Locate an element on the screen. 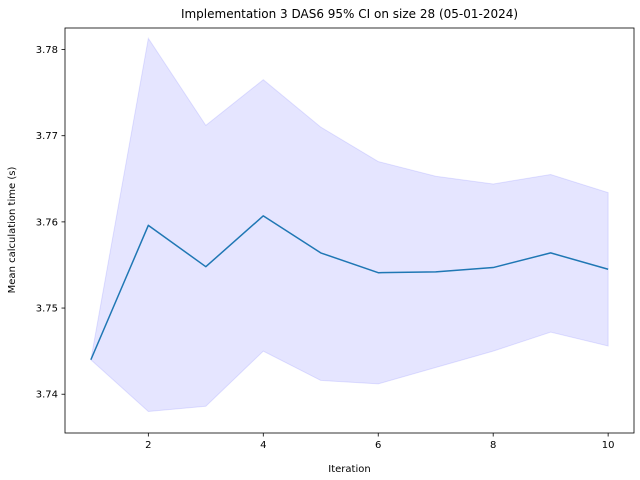 The height and width of the screenshot is (480, 640). x-tick-label: 4 is located at coordinates (263, 445).